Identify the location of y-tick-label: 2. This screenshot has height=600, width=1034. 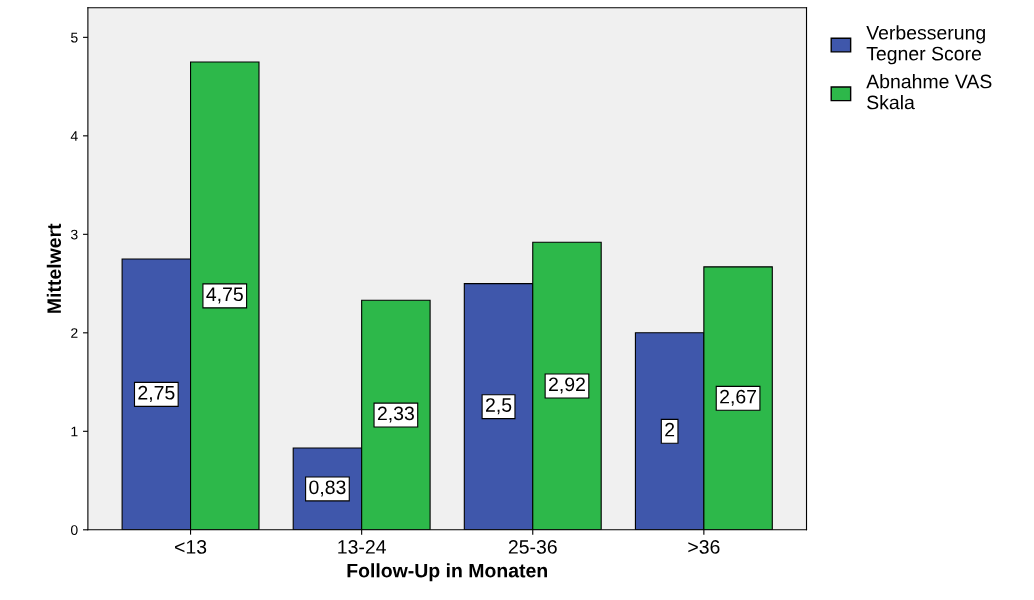
(74, 333).